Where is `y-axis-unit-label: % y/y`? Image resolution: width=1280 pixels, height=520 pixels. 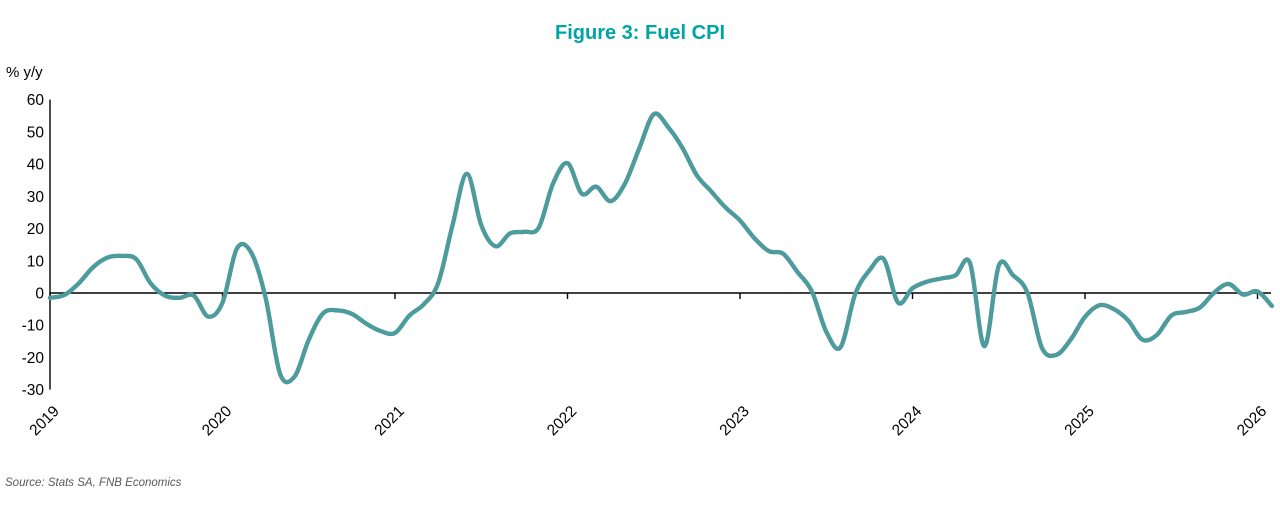 y-axis-unit-label: % y/y is located at coordinates (24, 72).